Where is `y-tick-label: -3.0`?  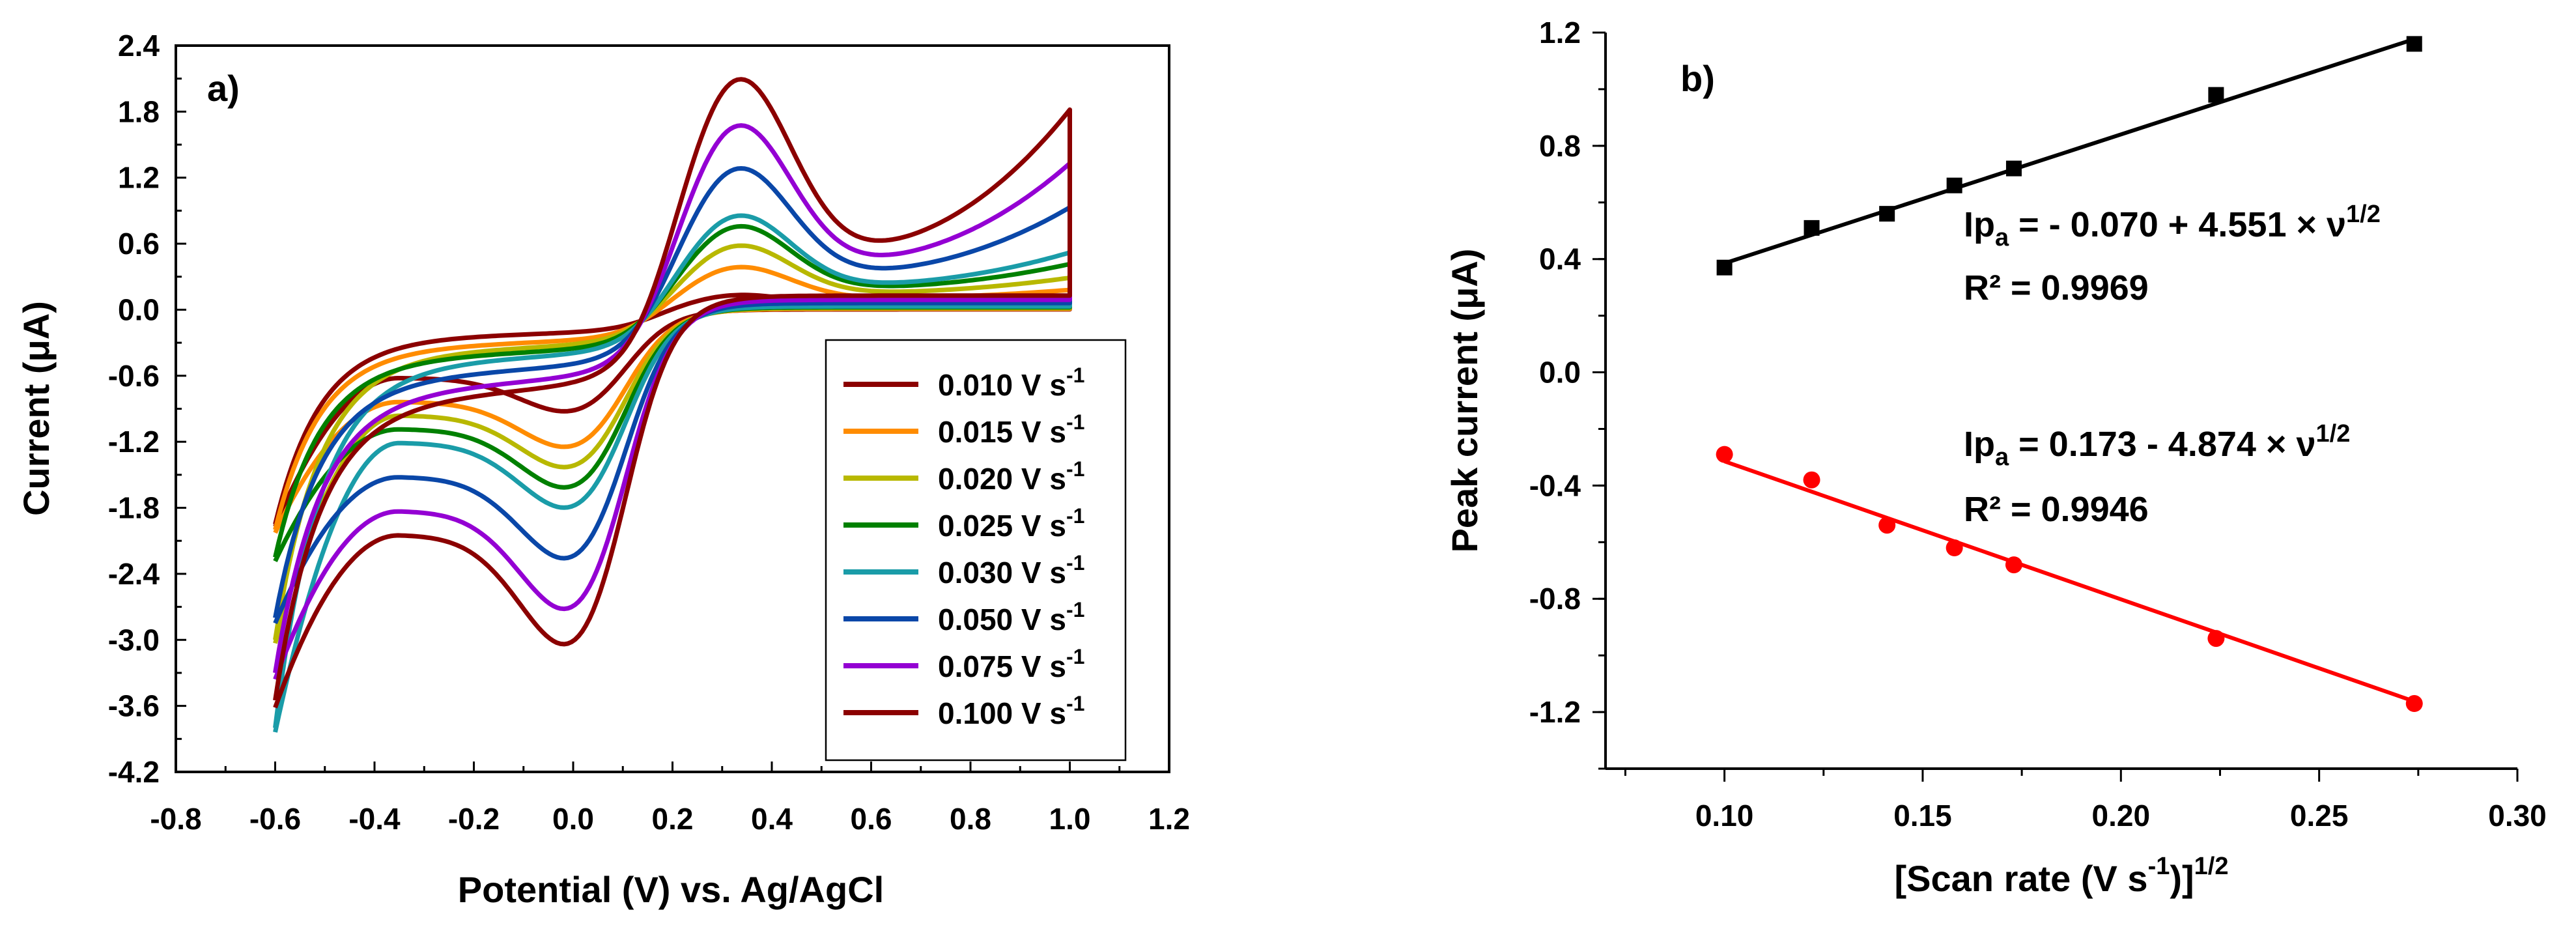
y-tick-label: -3.0 is located at coordinates (134, 640).